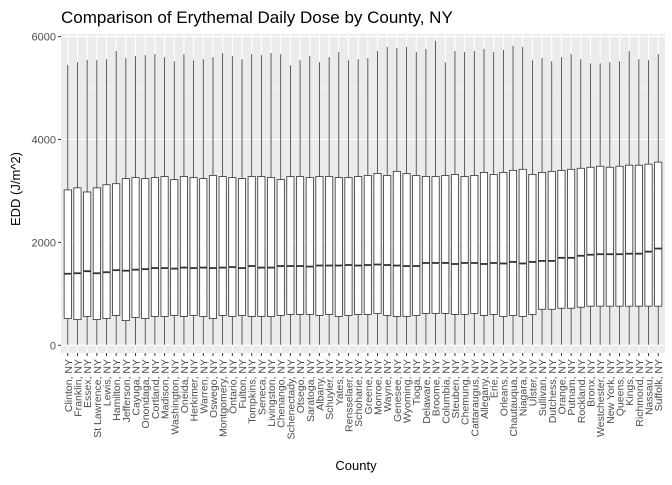  Describe the element at coordinates (630, 382) in the screenshot. I see `x-tick-label: Kings, NY` at that location.